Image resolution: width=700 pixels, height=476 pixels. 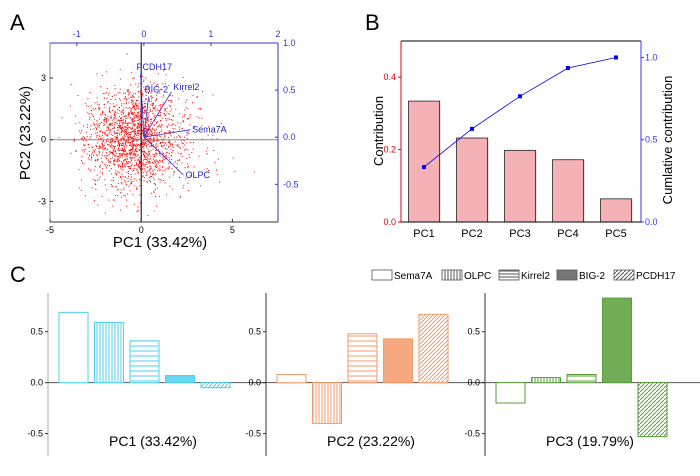 I want to click on a-x-tick-label: 5, so click(x=232, y=230).